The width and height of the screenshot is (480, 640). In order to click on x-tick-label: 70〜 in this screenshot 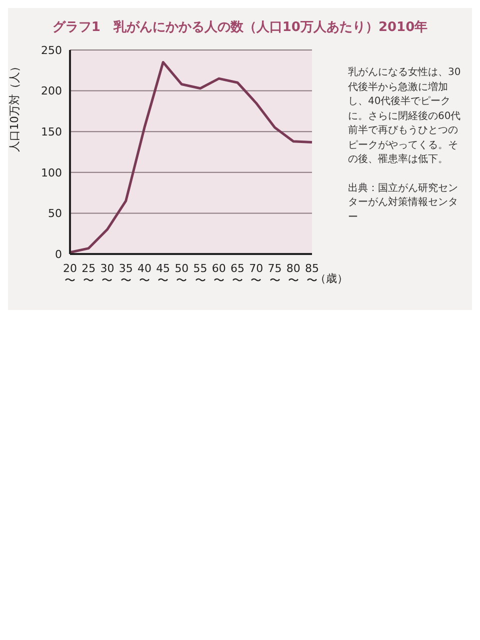, I will do `click(256, 274)`.